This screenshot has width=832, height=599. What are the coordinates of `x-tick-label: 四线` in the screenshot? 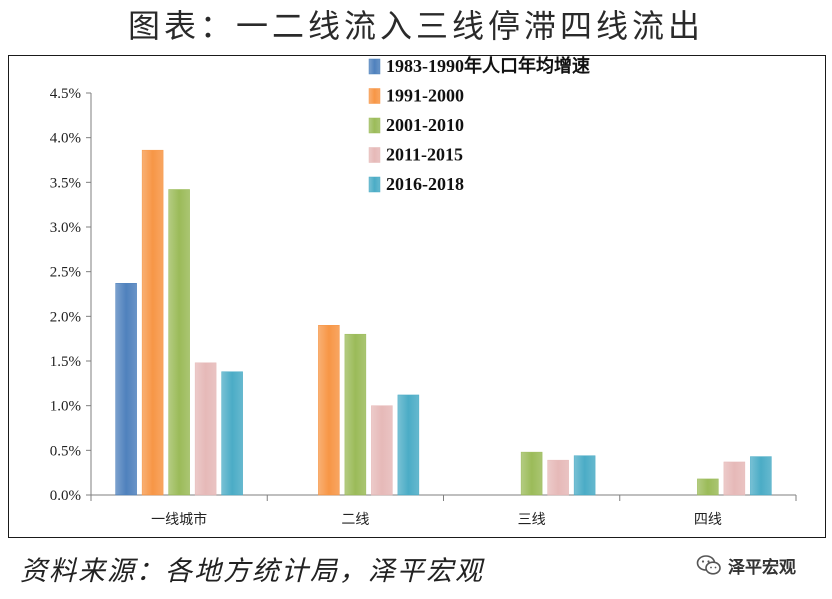 It's located at (708, 520).